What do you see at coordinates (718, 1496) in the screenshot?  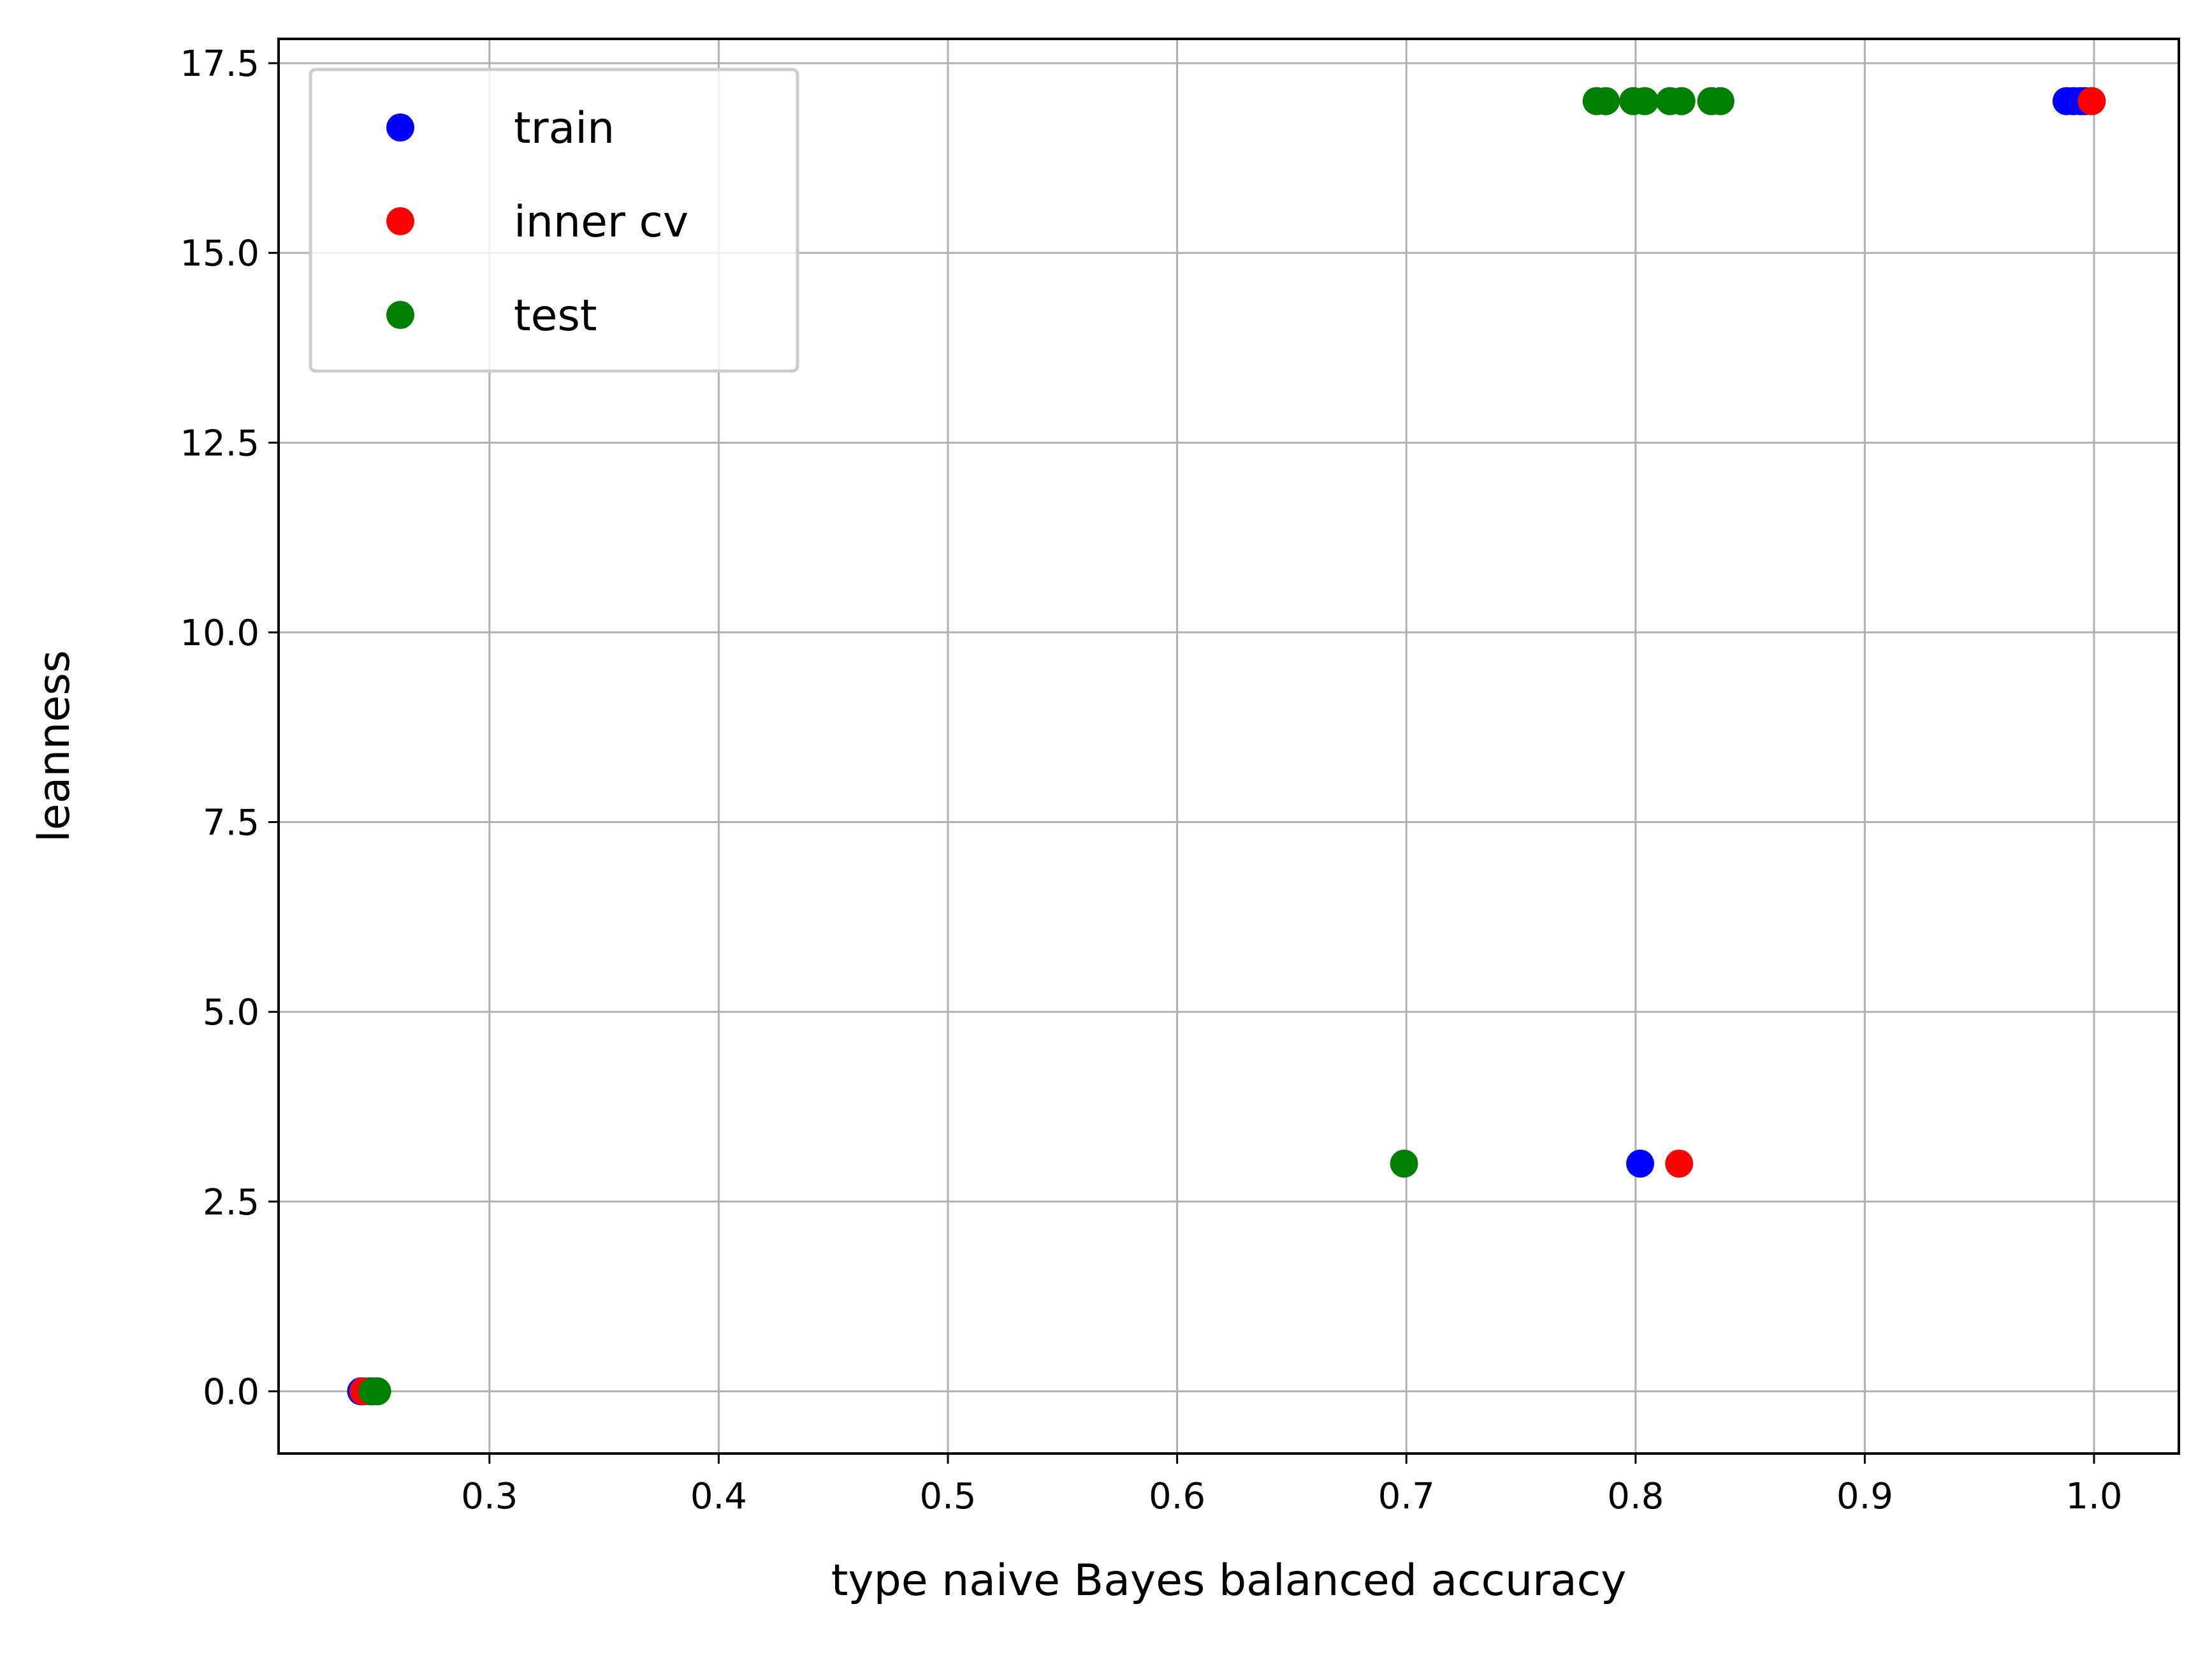 I see `x-tick-label: 0.4` at bounding box center [718, 1496].